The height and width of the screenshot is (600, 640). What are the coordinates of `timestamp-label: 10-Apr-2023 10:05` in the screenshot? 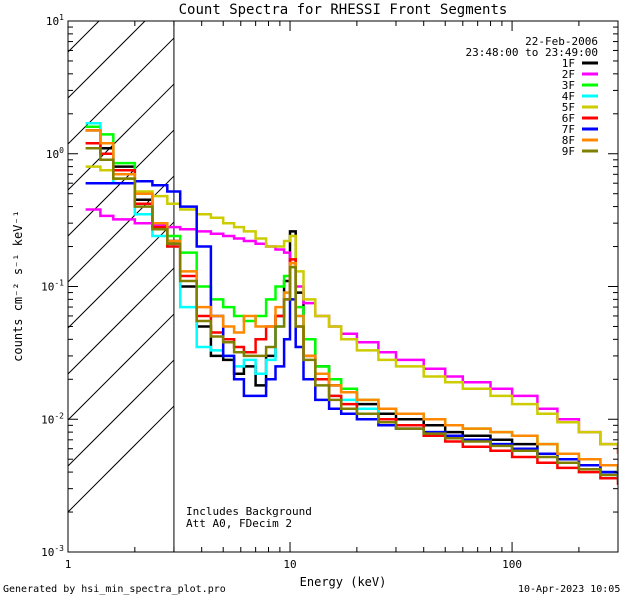 It's located at (569, 589).